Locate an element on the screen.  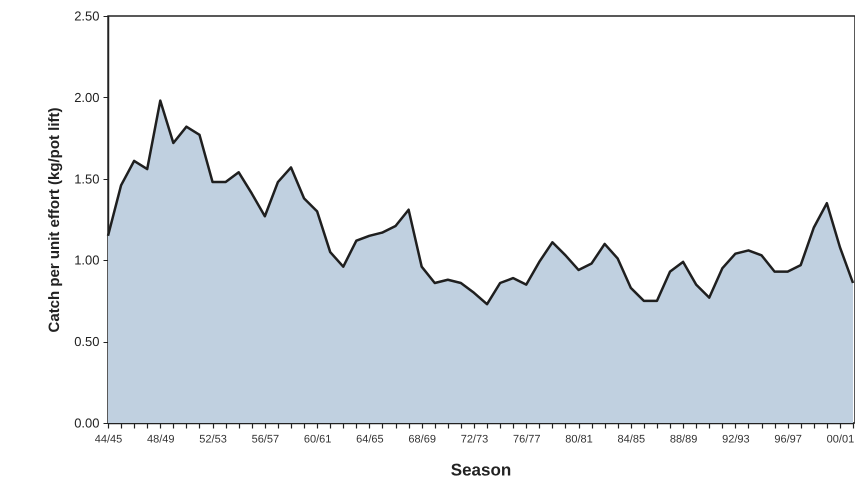
x-tick-label: 80/81 is located at coordinates (579, 440).